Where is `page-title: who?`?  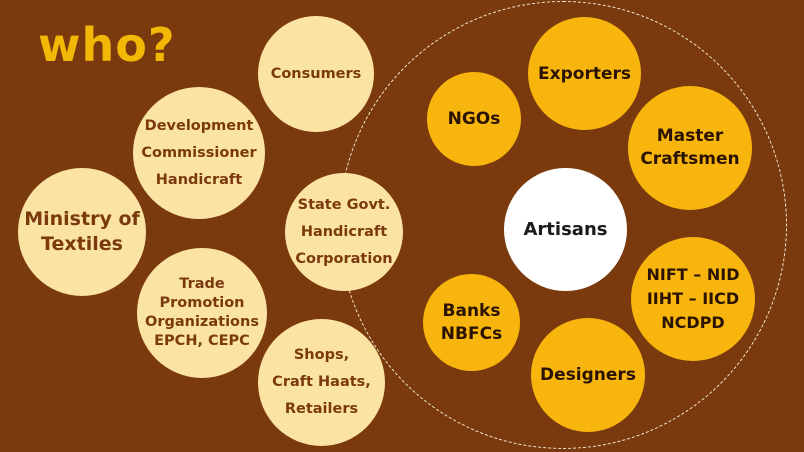
page-title: who? is located at coordinates (107, 45).